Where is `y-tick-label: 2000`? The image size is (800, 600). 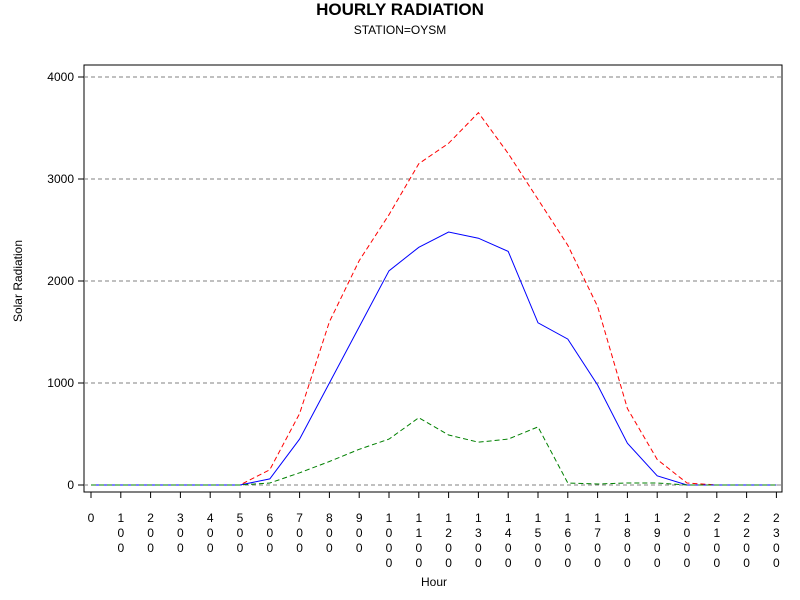 y-tick-label: 2000 is located at coordinates (60, 281).